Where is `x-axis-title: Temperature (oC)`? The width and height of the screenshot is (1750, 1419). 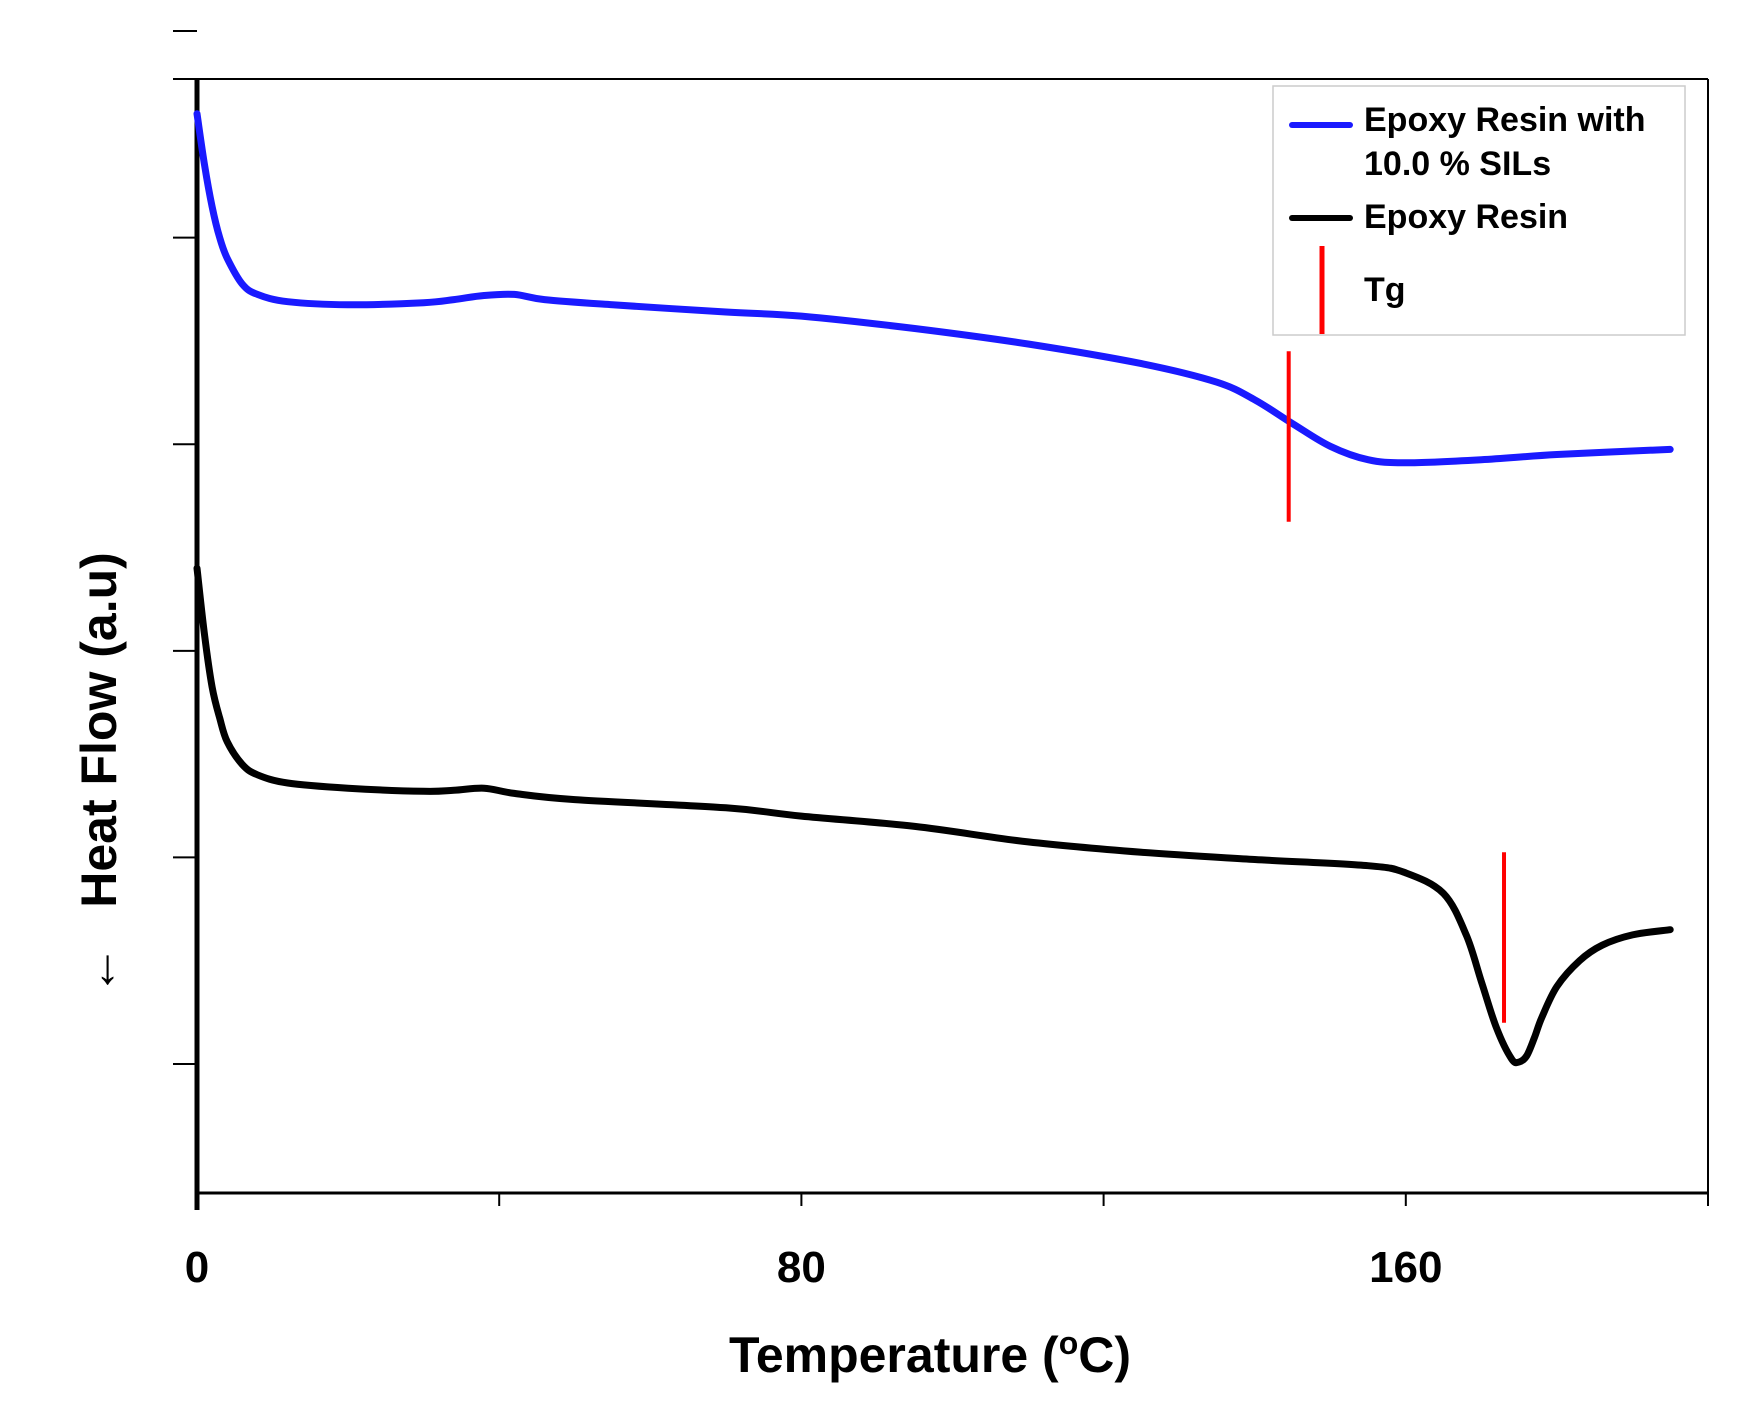
x-axis-title: Temperature (oC) is located at coordinates (930, 1354).